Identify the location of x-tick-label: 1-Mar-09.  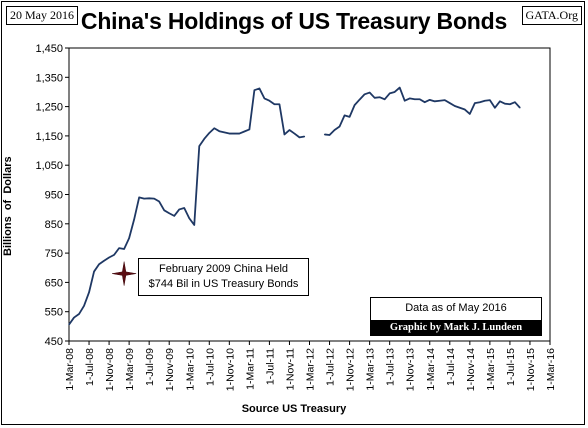
(130, 369).